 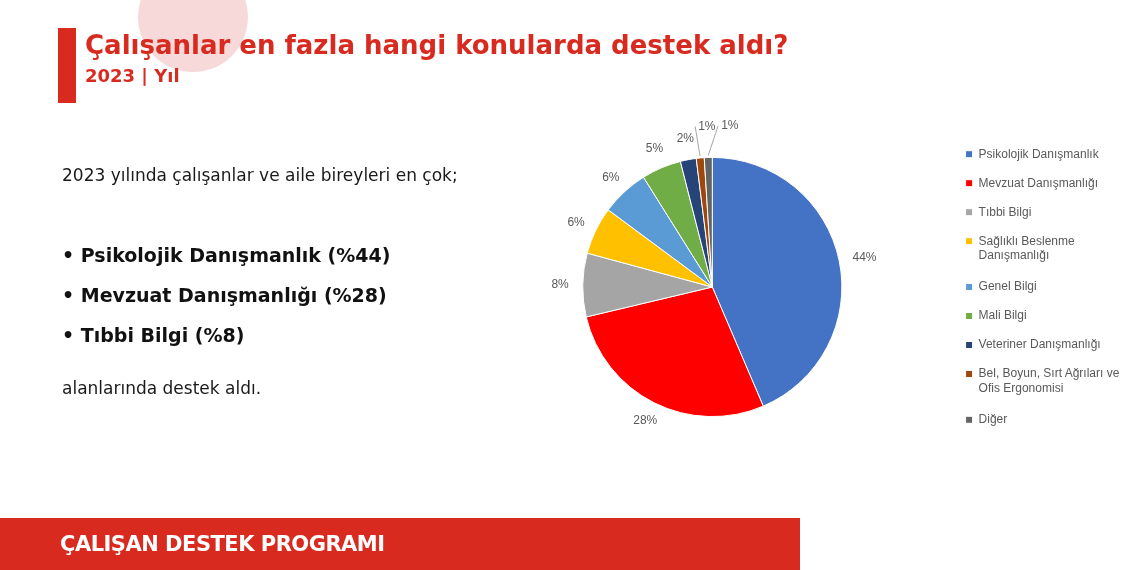 I want to click on legend-label: Bel, Boyun, Sırt Ağrıları ve Ofis Ergonomisi, so click(x=1049, y=380).